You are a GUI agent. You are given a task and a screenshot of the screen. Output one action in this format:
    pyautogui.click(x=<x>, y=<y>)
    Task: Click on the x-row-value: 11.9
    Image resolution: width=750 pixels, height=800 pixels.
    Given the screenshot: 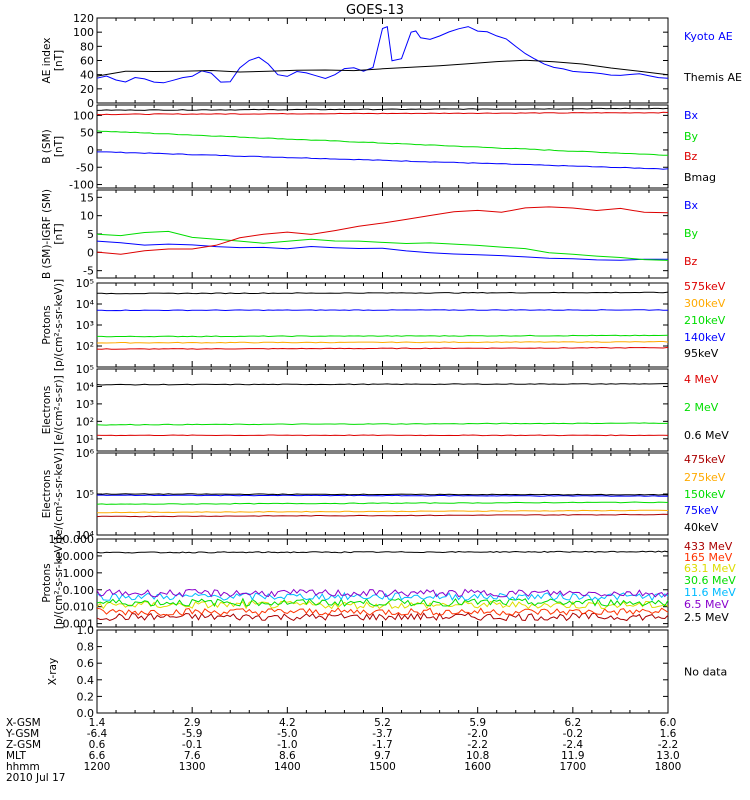 What is the action you would take?
    pyautogui.click(x=572, y=756)
    